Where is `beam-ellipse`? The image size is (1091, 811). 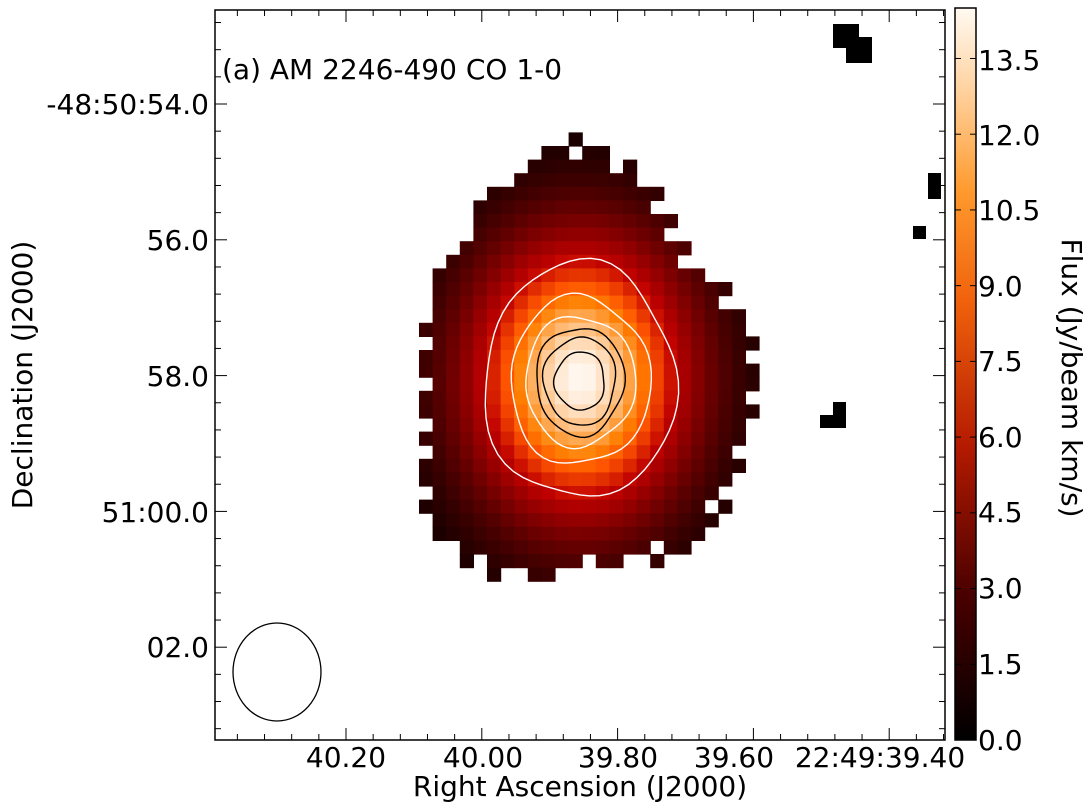
beam-ellipse is located at coordinates (277, 672).